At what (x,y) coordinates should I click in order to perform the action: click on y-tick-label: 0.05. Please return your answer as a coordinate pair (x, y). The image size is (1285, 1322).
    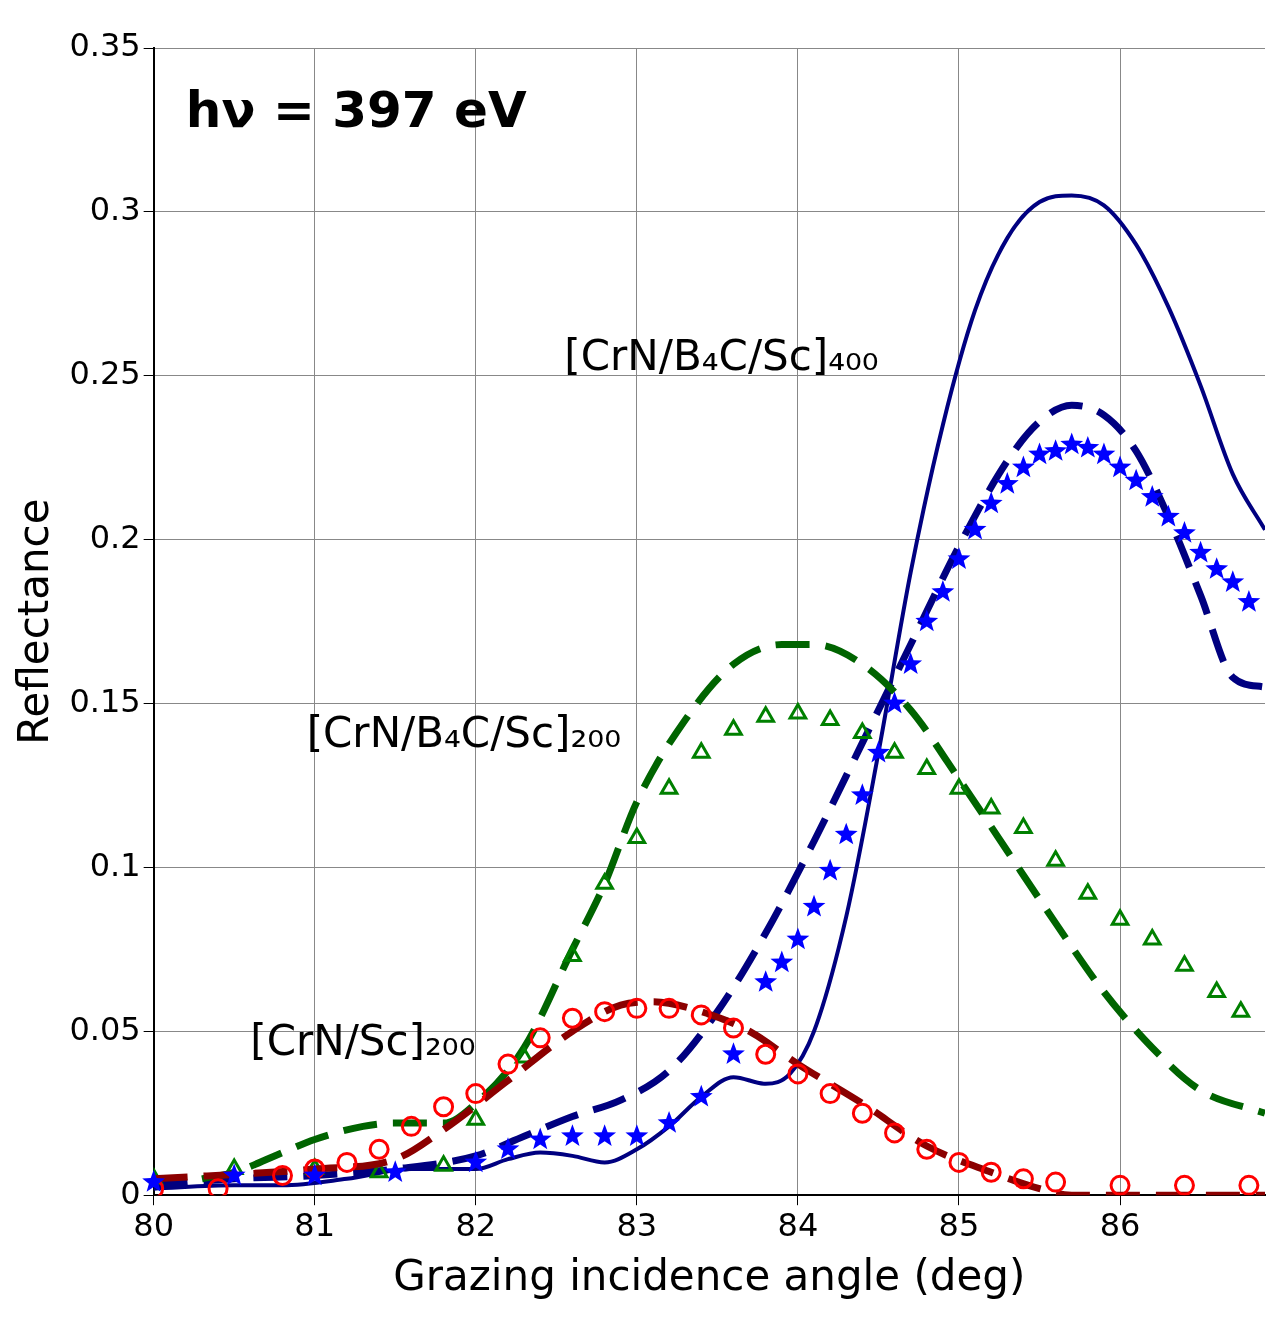
    Looking at the image, I should click on (105, 1028).